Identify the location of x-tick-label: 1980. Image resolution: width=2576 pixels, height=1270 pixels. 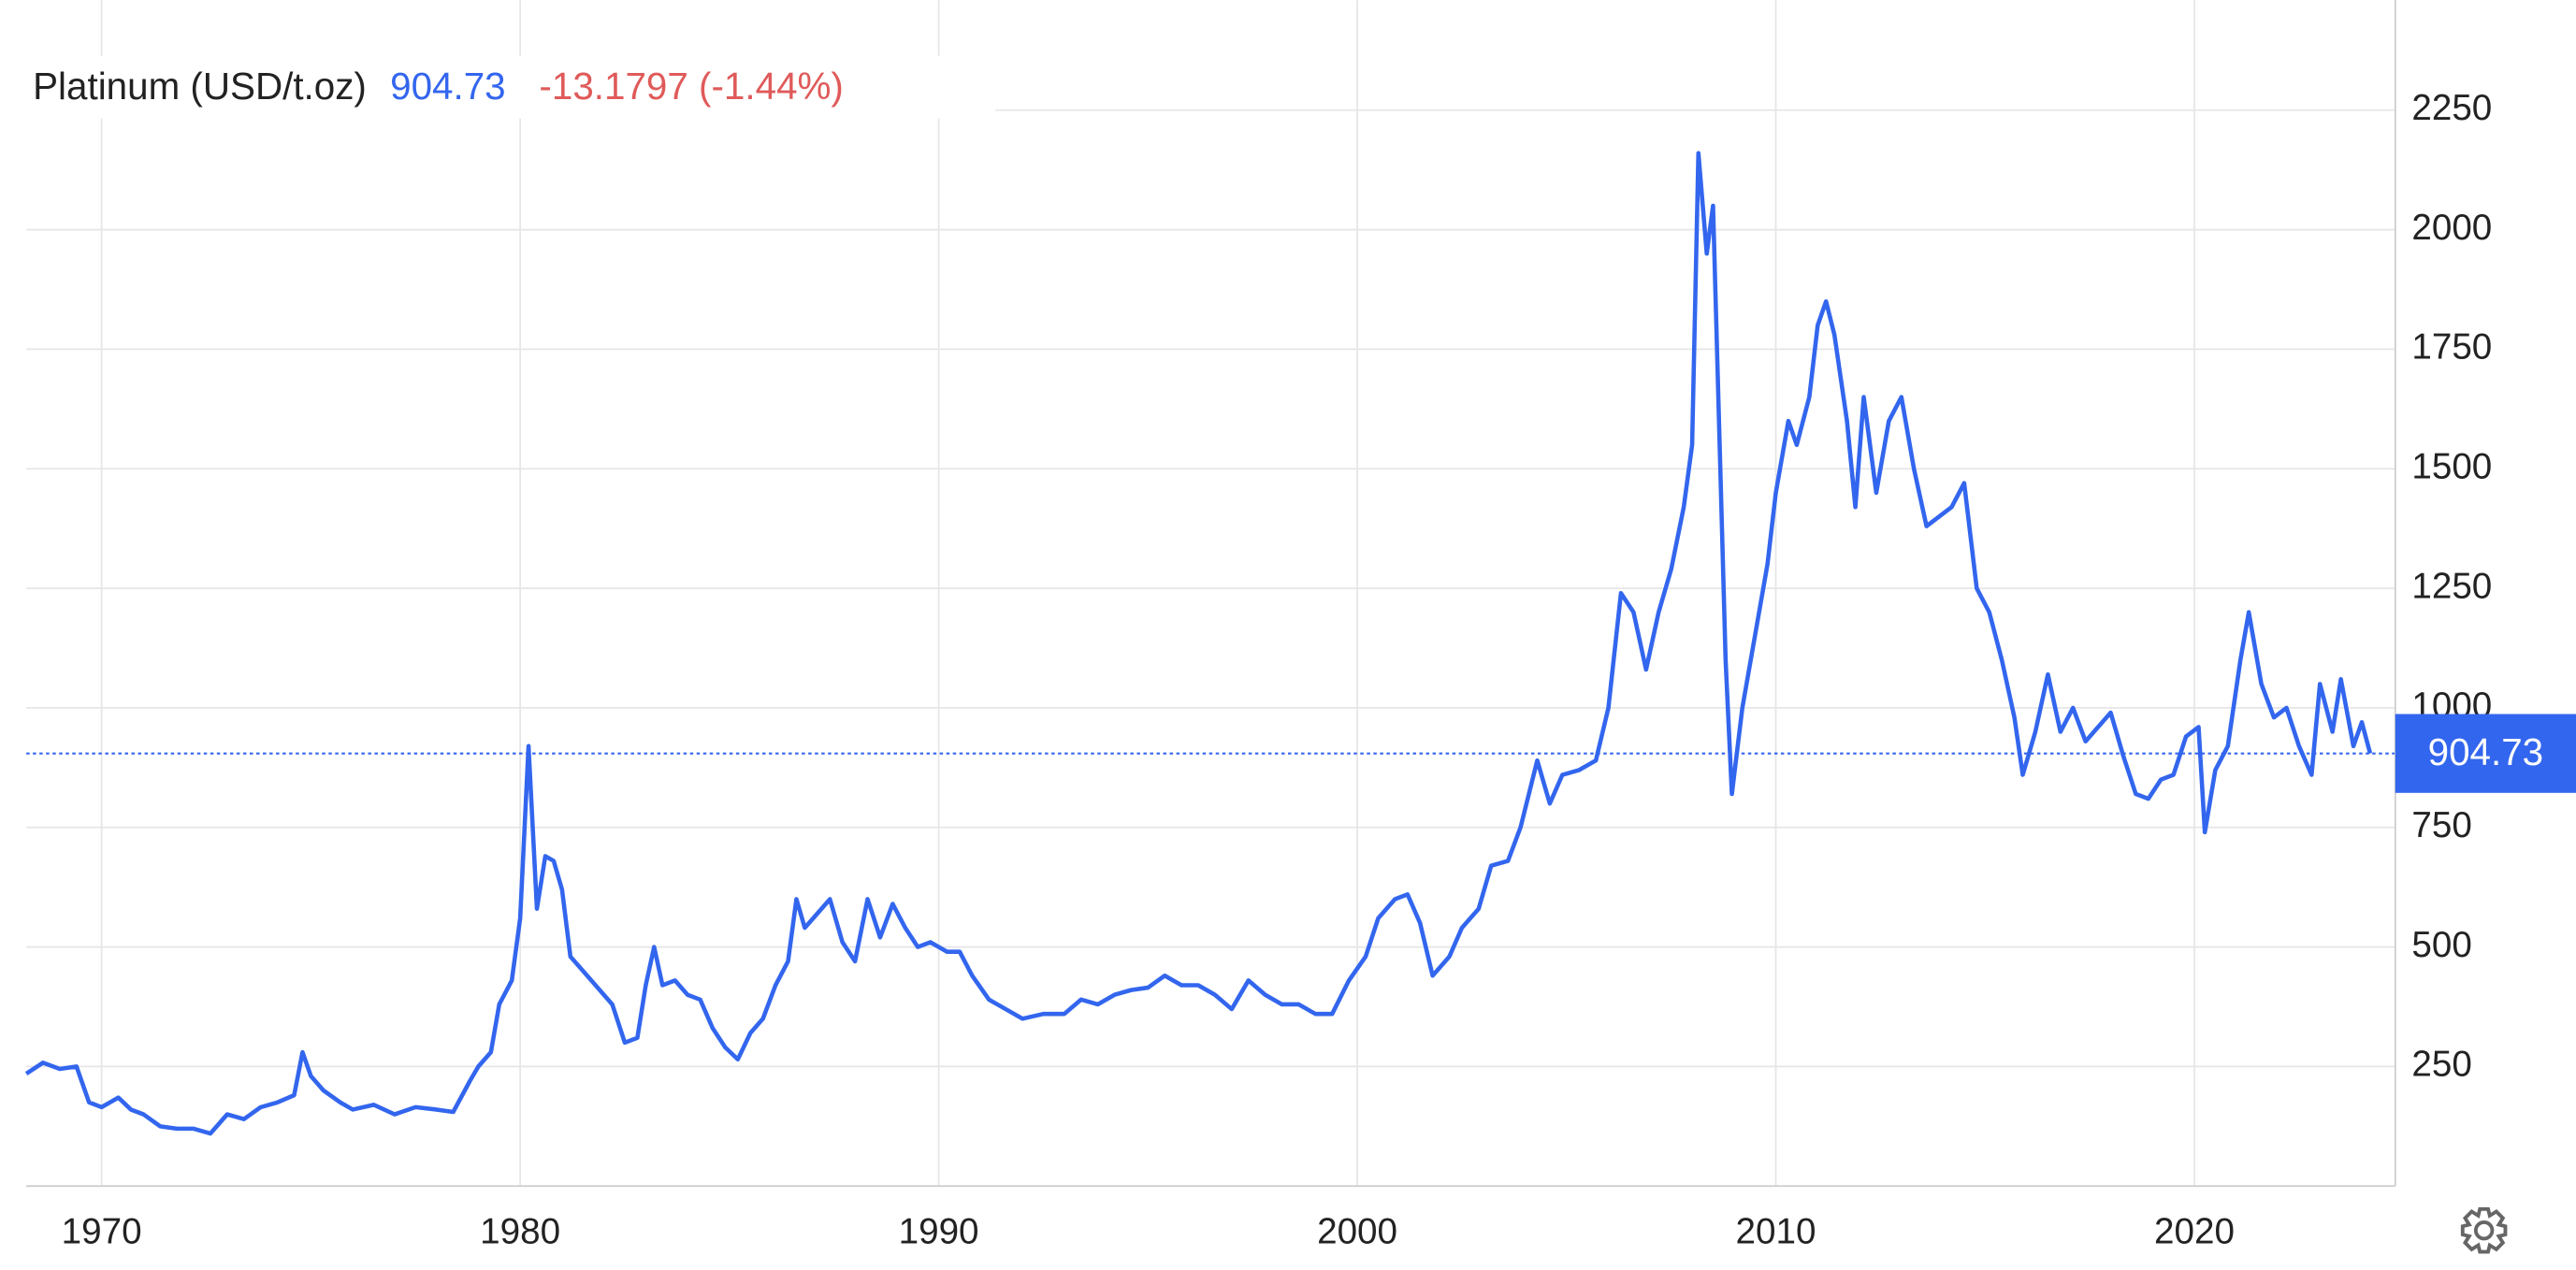
(520, 1231).